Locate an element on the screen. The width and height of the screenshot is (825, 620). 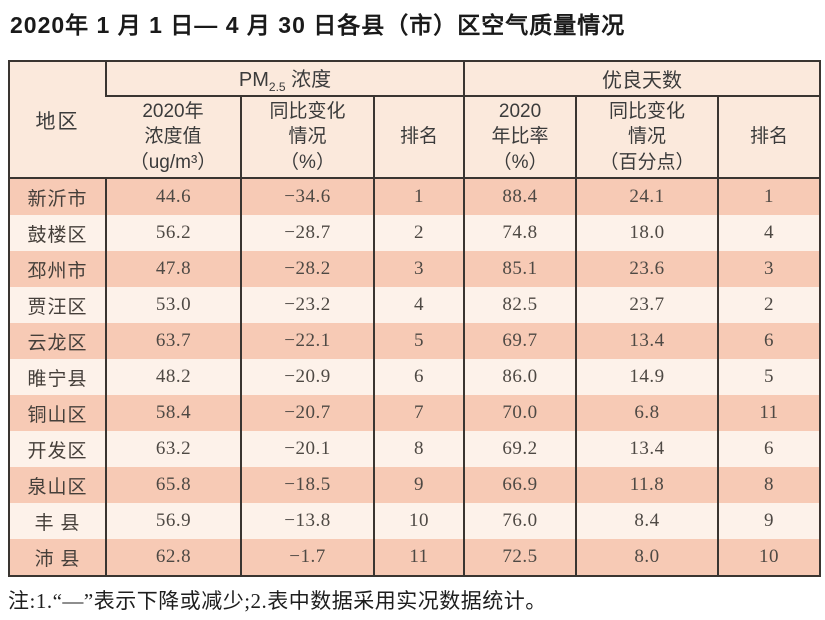
cell-pm-change: −28.7 is located at coordinates (307, 233).